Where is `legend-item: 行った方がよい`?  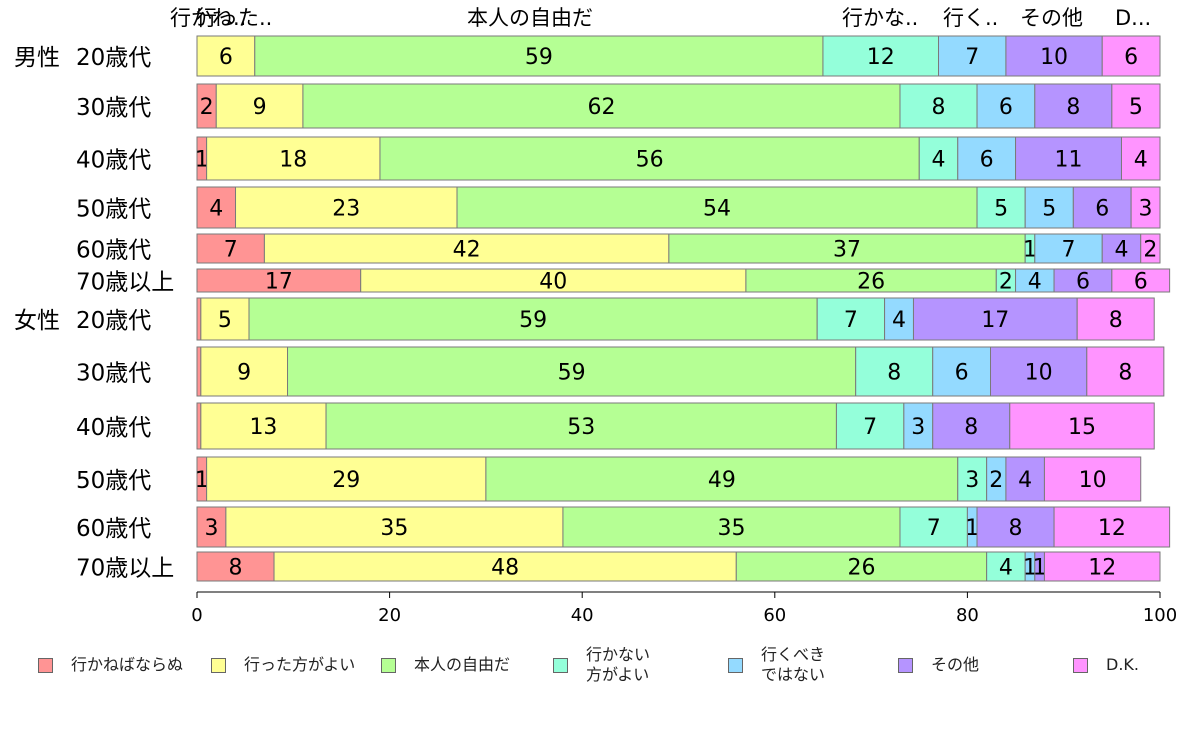
legend-item: 行った方がよい is located at coordinates (283, 665).